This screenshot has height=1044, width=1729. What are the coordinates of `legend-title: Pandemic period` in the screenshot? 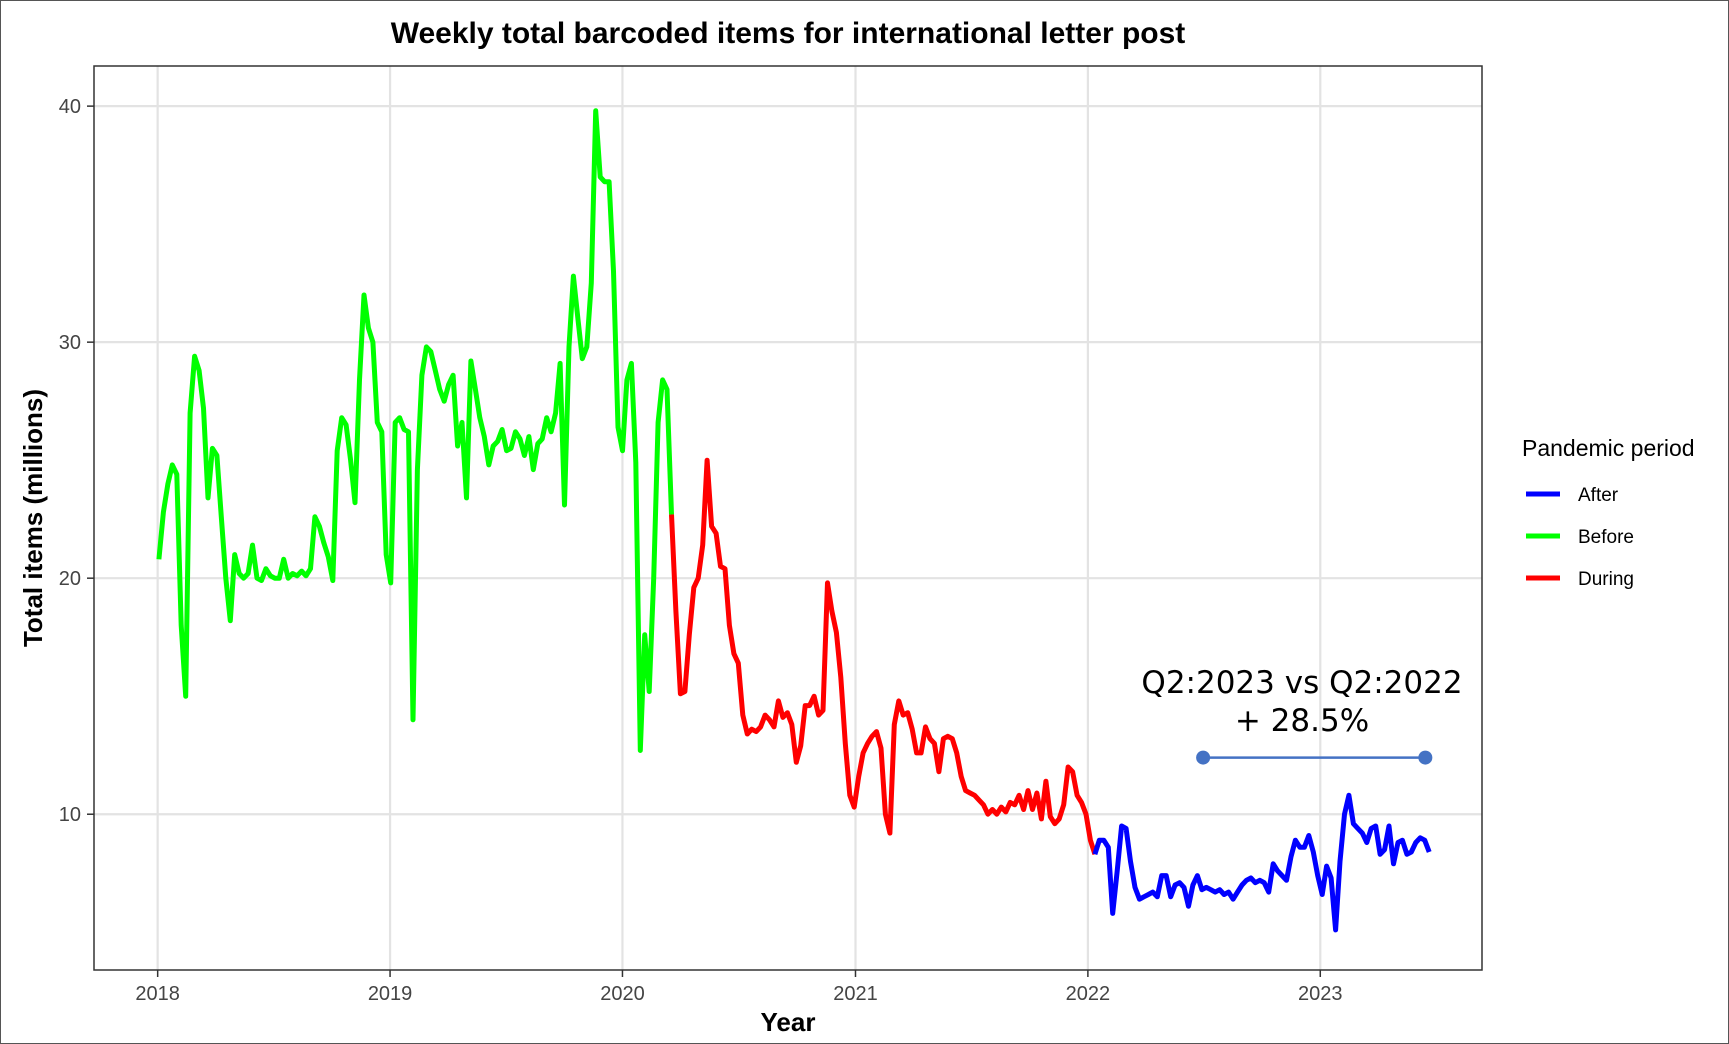 It's located at (1608, 448).